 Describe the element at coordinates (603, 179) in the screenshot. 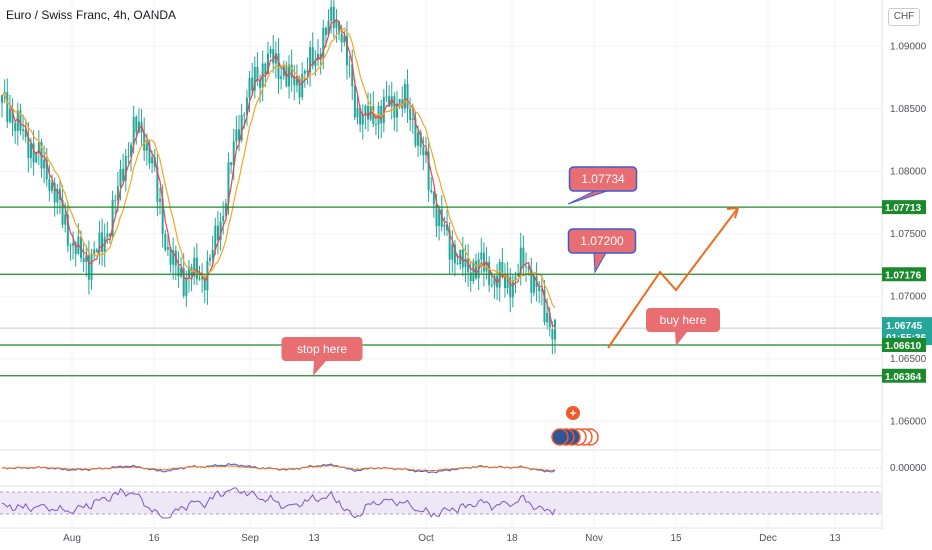

I see `callout-text: 1.07734` at that location.